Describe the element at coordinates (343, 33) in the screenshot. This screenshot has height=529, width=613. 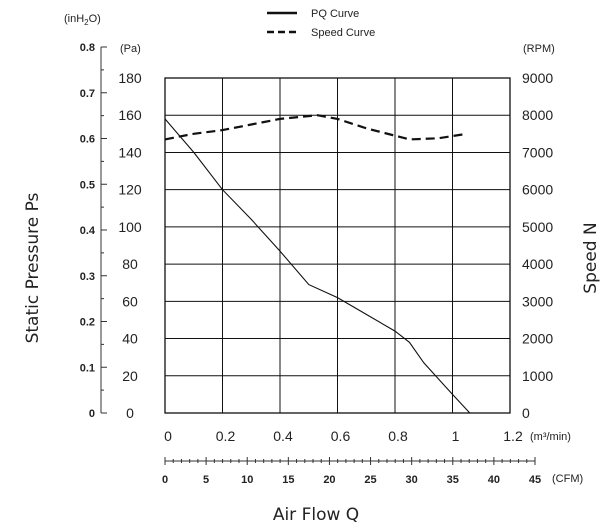
I see `legend-label-speed: Speed Curve` at that location.